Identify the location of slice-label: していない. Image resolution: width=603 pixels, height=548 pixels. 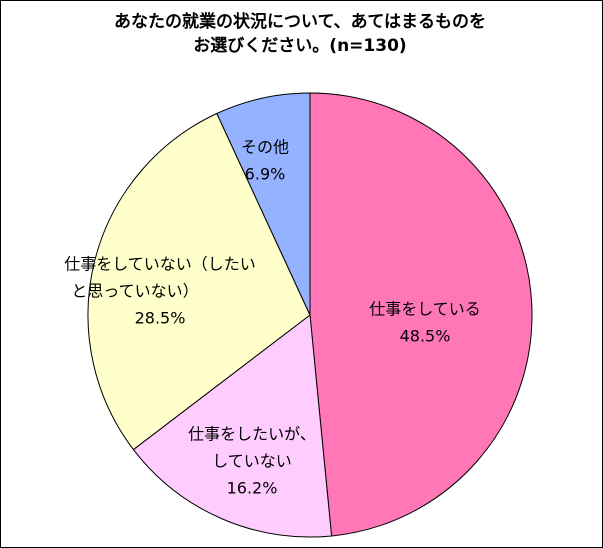
(252, 461).